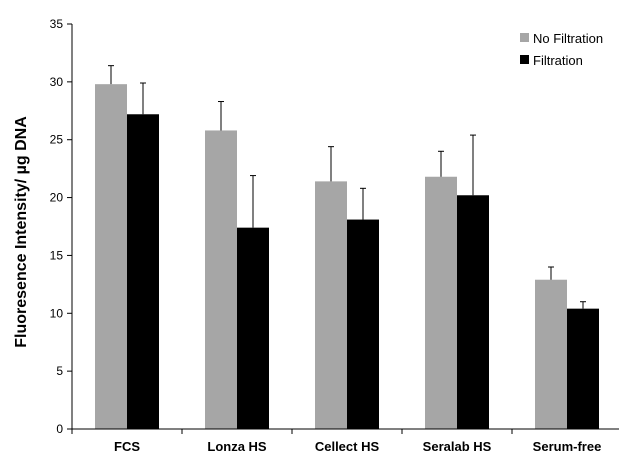 This screenshot has height=456, width=619. What do you see at coordinates (57, 255) in the screenshot?
I see `y-tick-label: 15` at bounding box center [57, 255].